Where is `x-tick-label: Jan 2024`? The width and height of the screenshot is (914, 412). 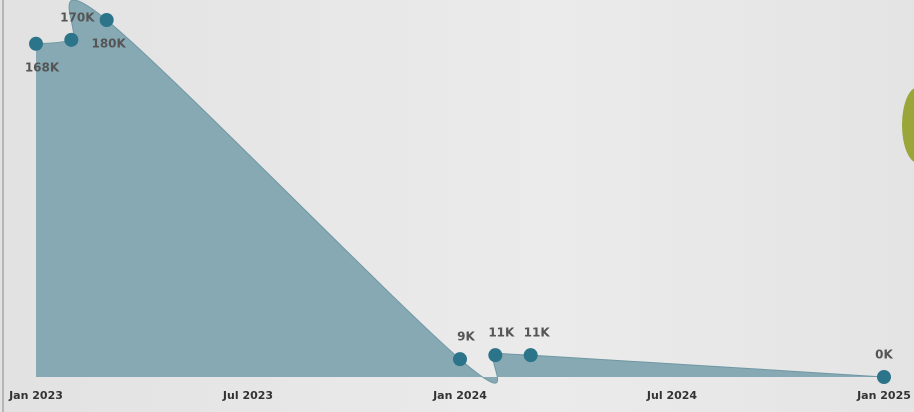 x-tick-label: Jan 2024 is located at coordinates (459, 395).